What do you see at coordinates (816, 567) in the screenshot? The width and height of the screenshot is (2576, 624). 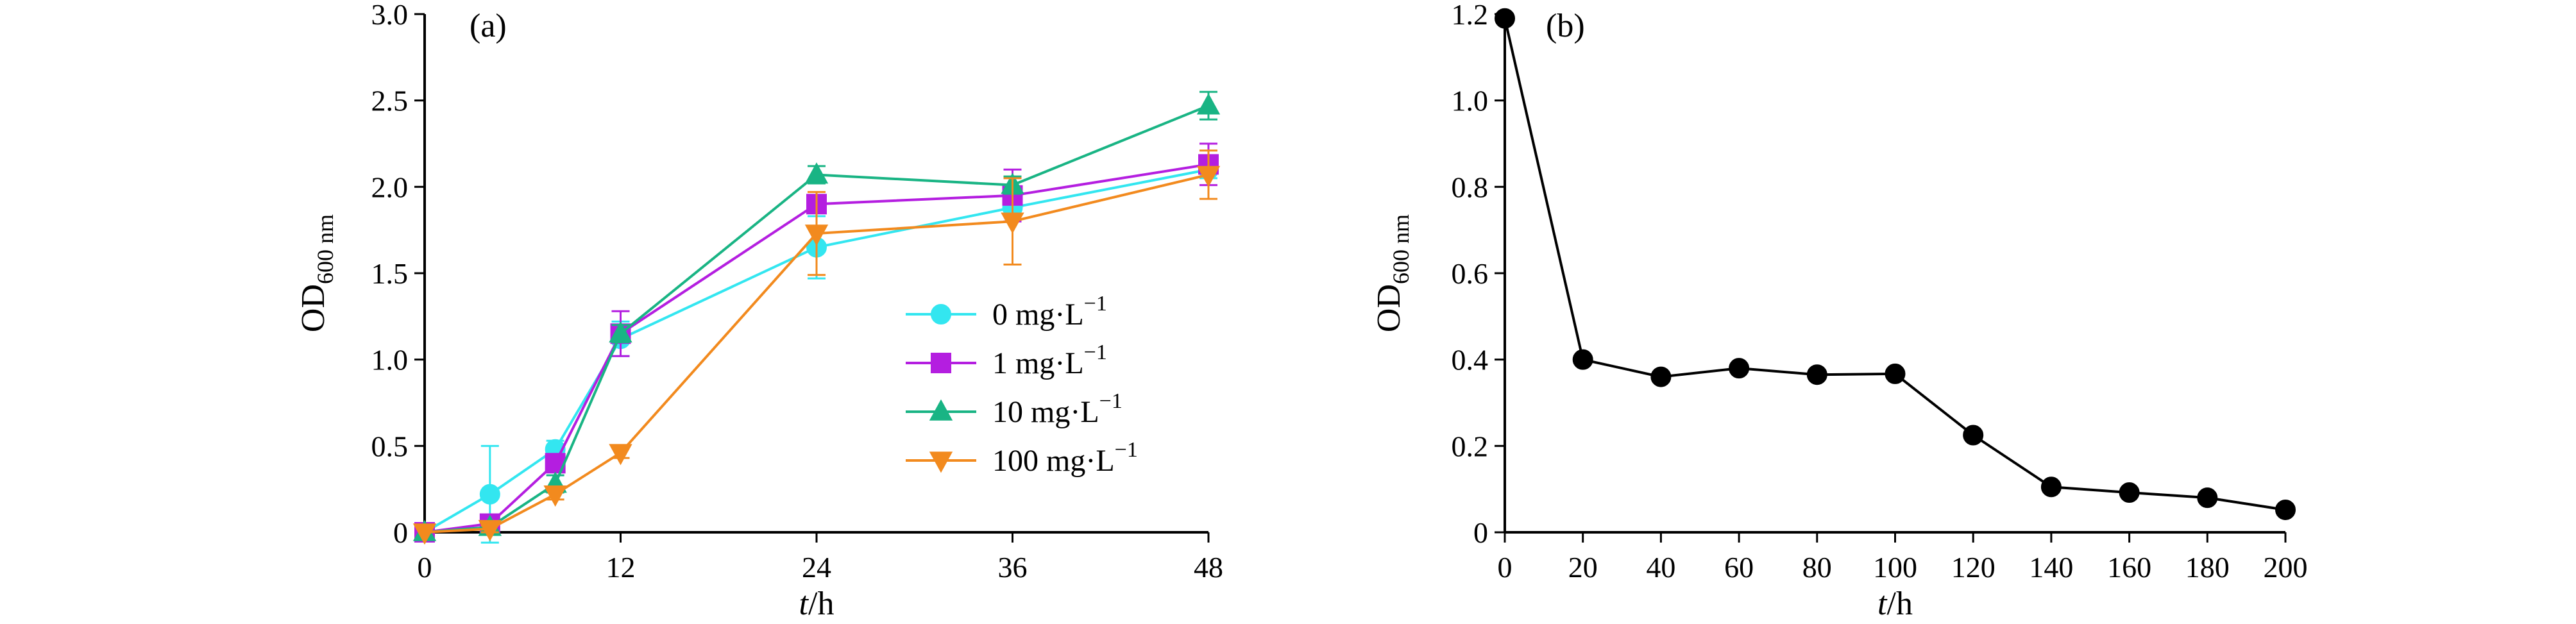 I see `x-tick-label: 24` at bounding box center [816, 567].